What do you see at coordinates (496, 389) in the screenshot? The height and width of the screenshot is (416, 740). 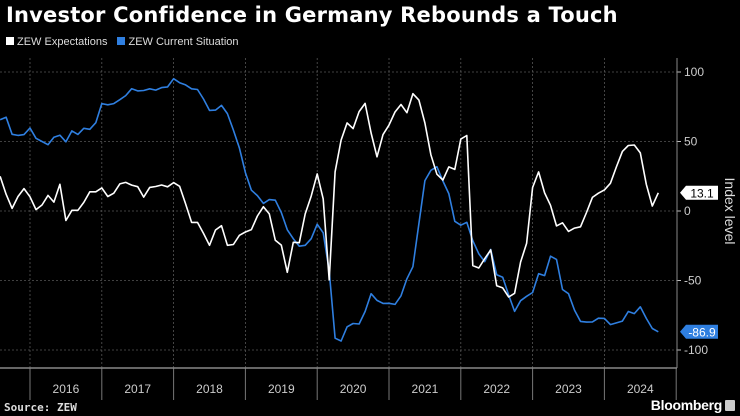 I see `x-tick-label: 2022` at bounding box center [496, 389].